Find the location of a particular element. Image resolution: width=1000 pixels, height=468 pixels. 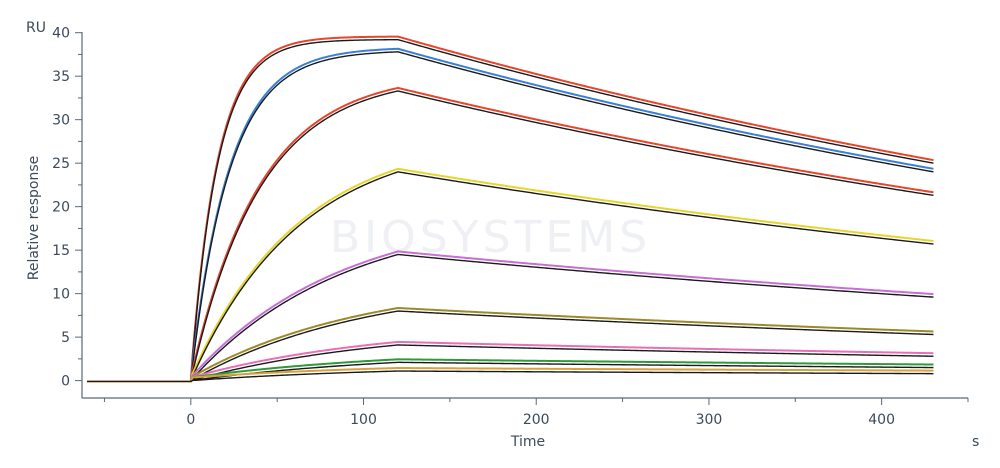

x-tick-label: 100 is located at coordinates (363, 420).